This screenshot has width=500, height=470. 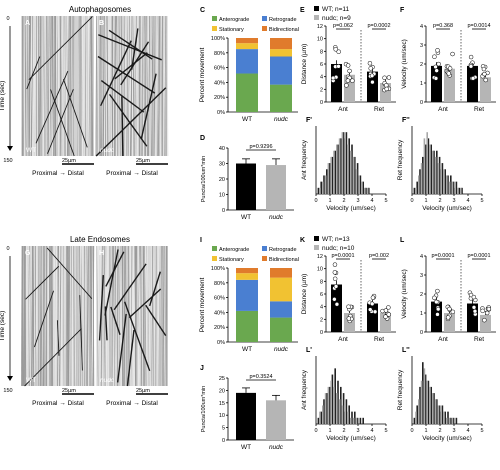 I want to click on y-axis-label: Distance (µm), so click(x=304, y=64).